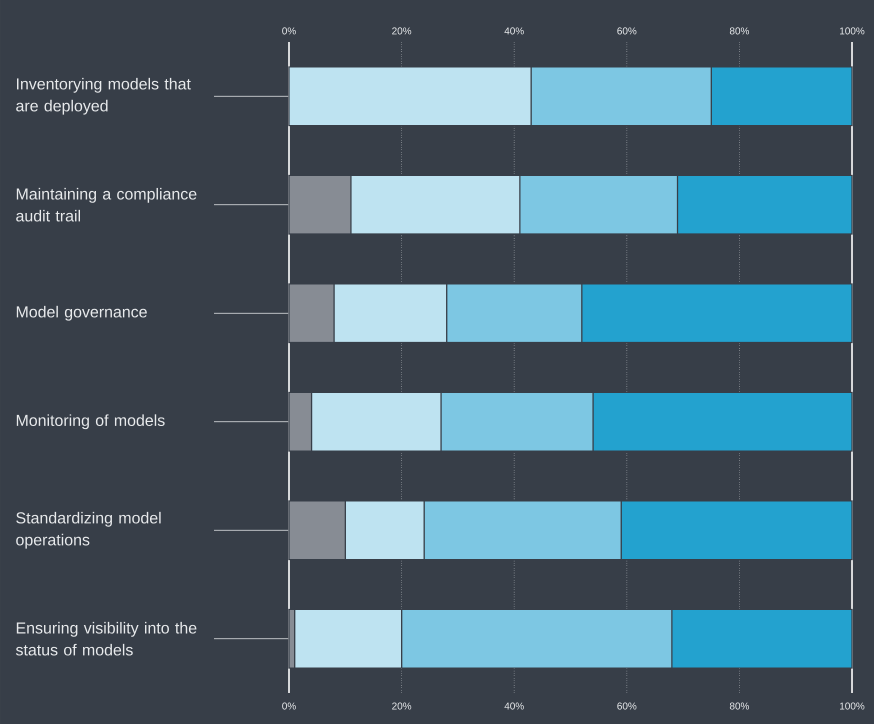 Image resolution: width=874 pixels, height=724 pixels. I want to click on x-tick-label: 40%, so click(514, 30).